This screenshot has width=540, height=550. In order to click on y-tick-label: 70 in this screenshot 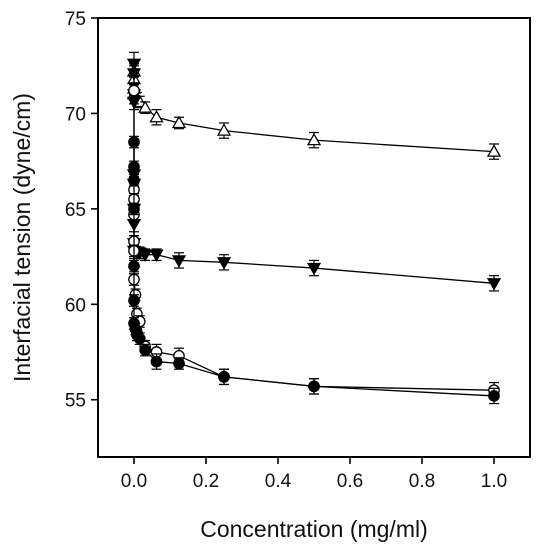, I will do `click(75, 114)`.